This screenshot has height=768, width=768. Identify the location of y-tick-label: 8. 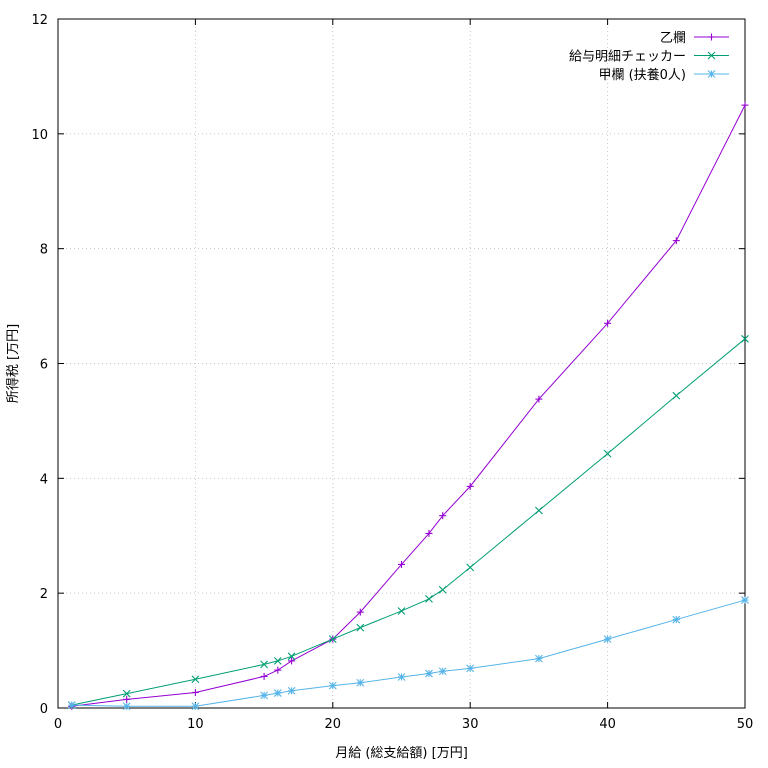
(44, 250).